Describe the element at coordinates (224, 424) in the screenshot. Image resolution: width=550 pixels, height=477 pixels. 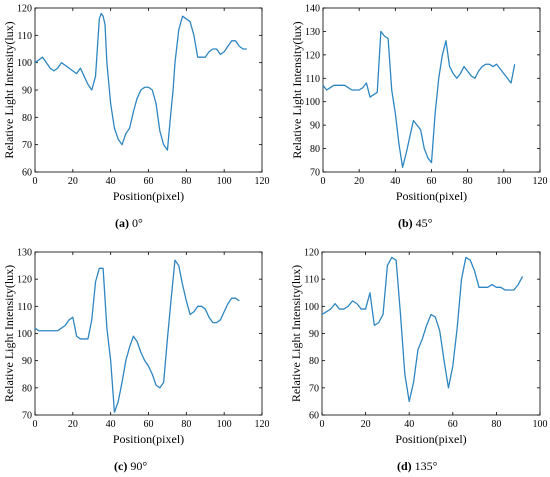
I see `panel-c-xtick-label: 100` at that location.